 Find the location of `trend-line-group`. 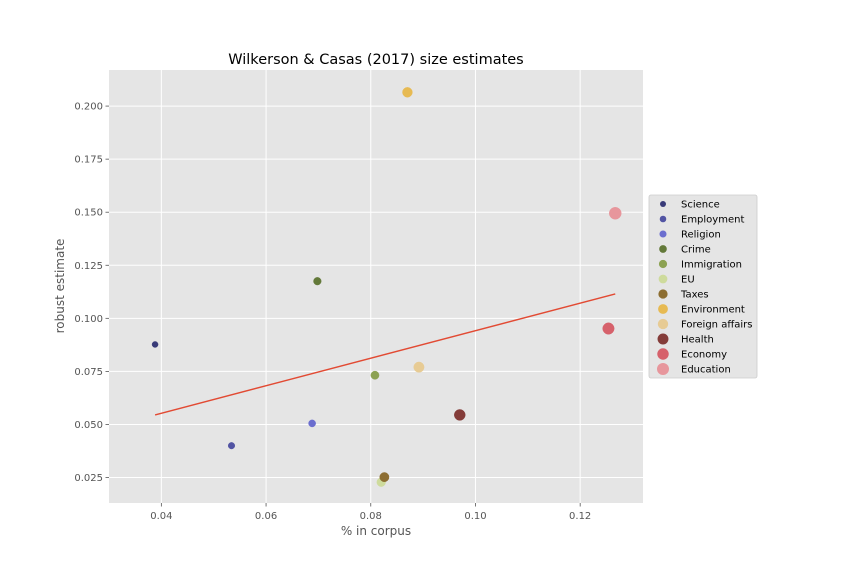

trend-line-group is located at coordinates (385, 354).